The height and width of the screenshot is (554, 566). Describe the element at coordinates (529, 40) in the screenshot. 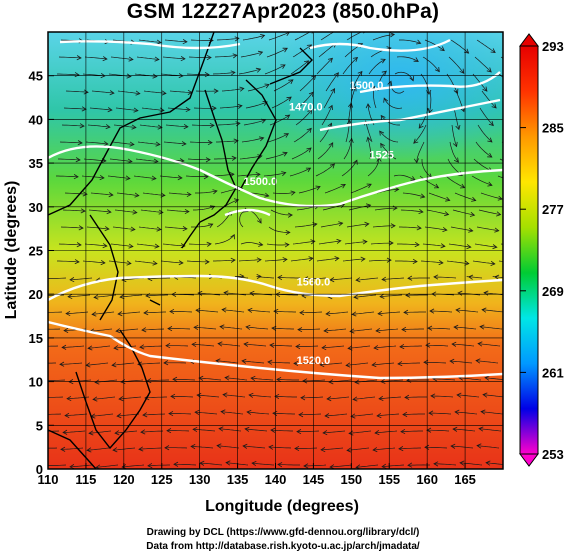

I see `colorbar-top-arrow` at that location.